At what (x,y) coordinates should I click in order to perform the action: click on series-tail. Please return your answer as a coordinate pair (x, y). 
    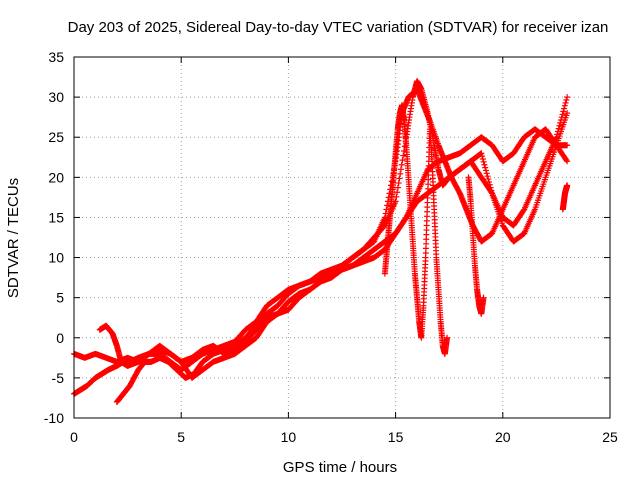
    Looking at the image, I should click on (565, 197).